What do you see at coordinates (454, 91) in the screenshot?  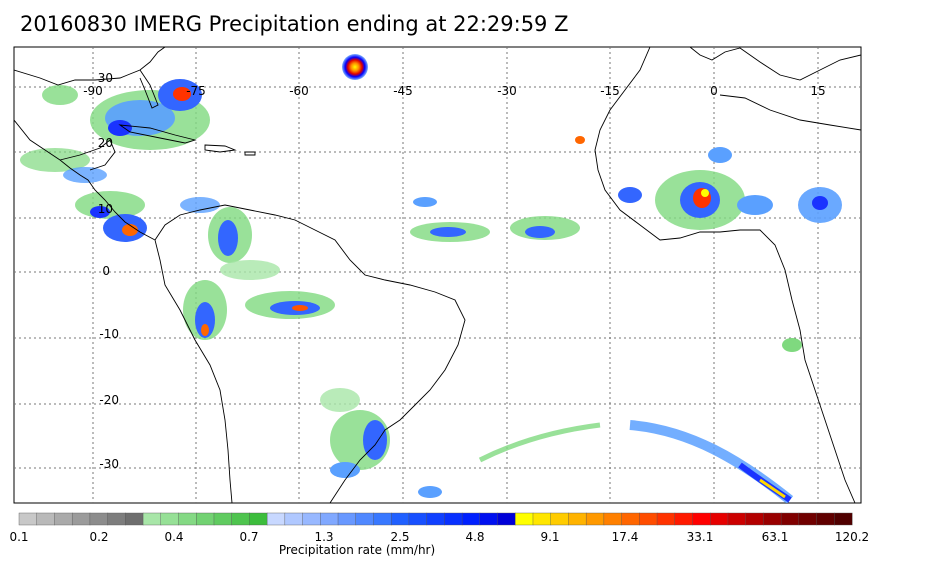 I see `lon-labels: -90 -75 -60 -45 -30 -15 0 15` at bounding box center [454, 91].